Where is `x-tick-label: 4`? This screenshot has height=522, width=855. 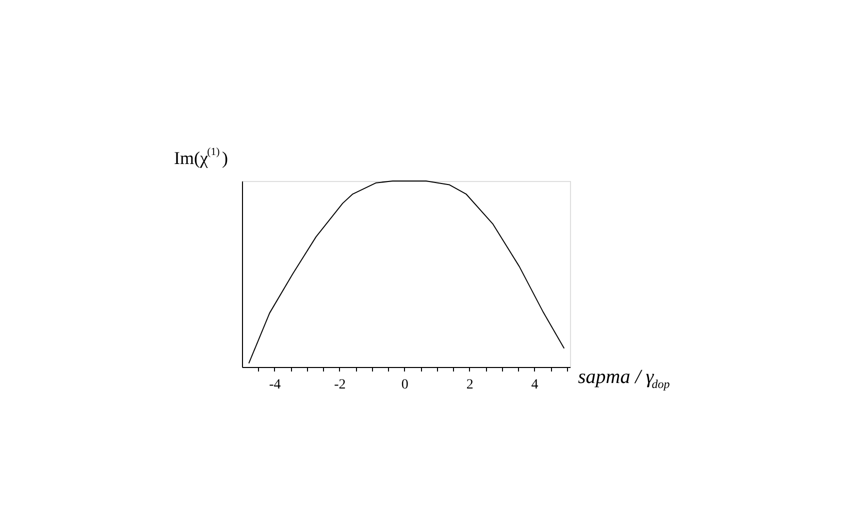 x-tick-label: 4 is located at coordinates (534, 385).